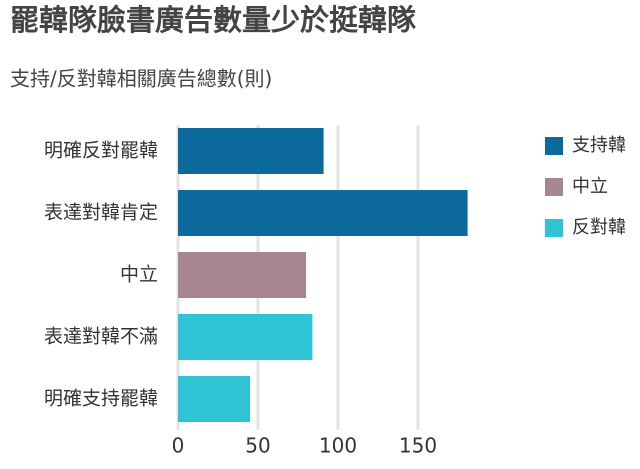 This screenshot has width=640, height=469. What do you see at coordinates (139, 275) in the screenshot?
I see `y-tick-label: 中立` at bounding box center [139, 275].